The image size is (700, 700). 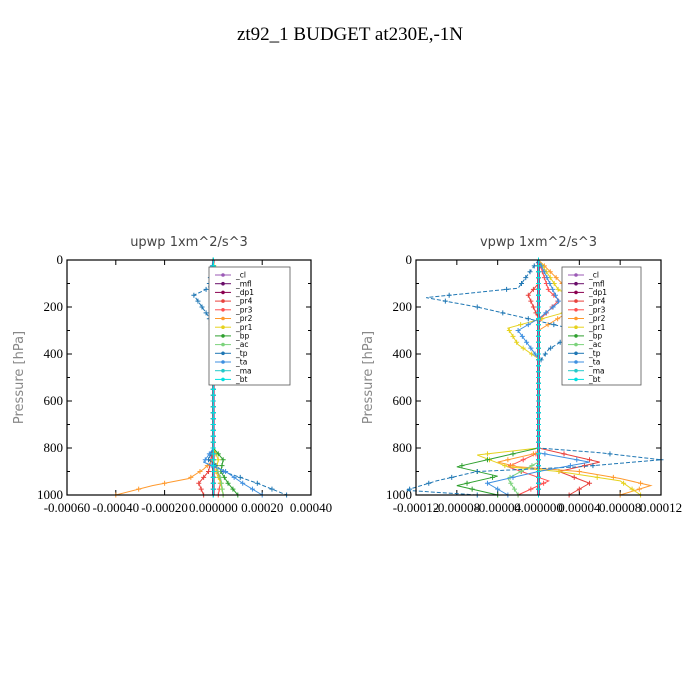 What do you see at coordinates (579, 507) in the screenshot?
I see `x-tick-label: 0.00004` at bounding box center [579, 507].